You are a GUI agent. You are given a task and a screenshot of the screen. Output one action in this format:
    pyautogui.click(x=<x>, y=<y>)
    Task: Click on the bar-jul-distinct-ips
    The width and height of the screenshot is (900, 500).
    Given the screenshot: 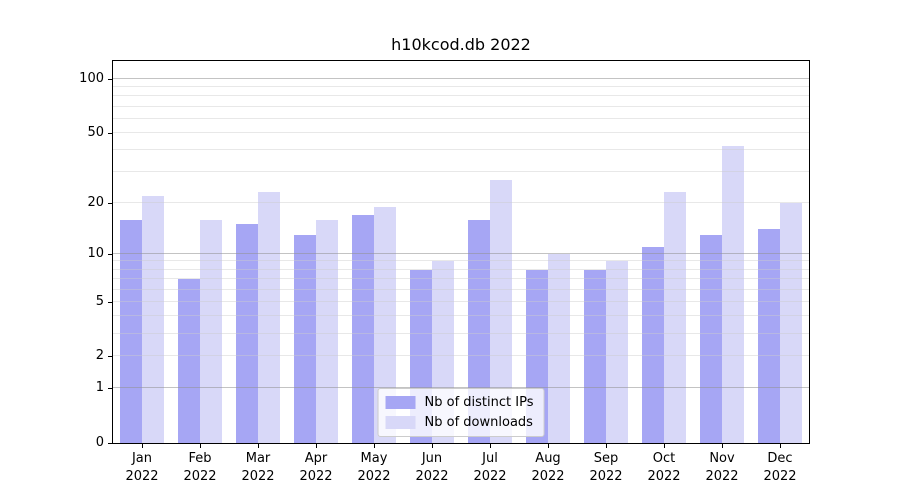 What is the action you would take?
    pyautogui.click(x=479, y=331)
    